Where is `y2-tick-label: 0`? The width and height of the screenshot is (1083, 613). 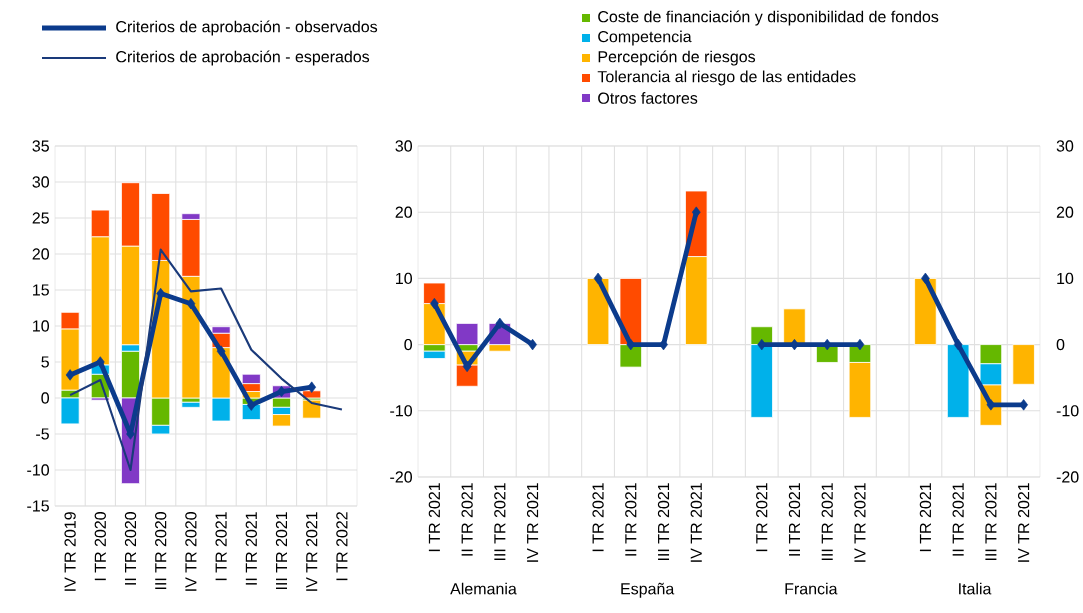 y2-tick-label: 0 is located at coordinates (1060, 344).